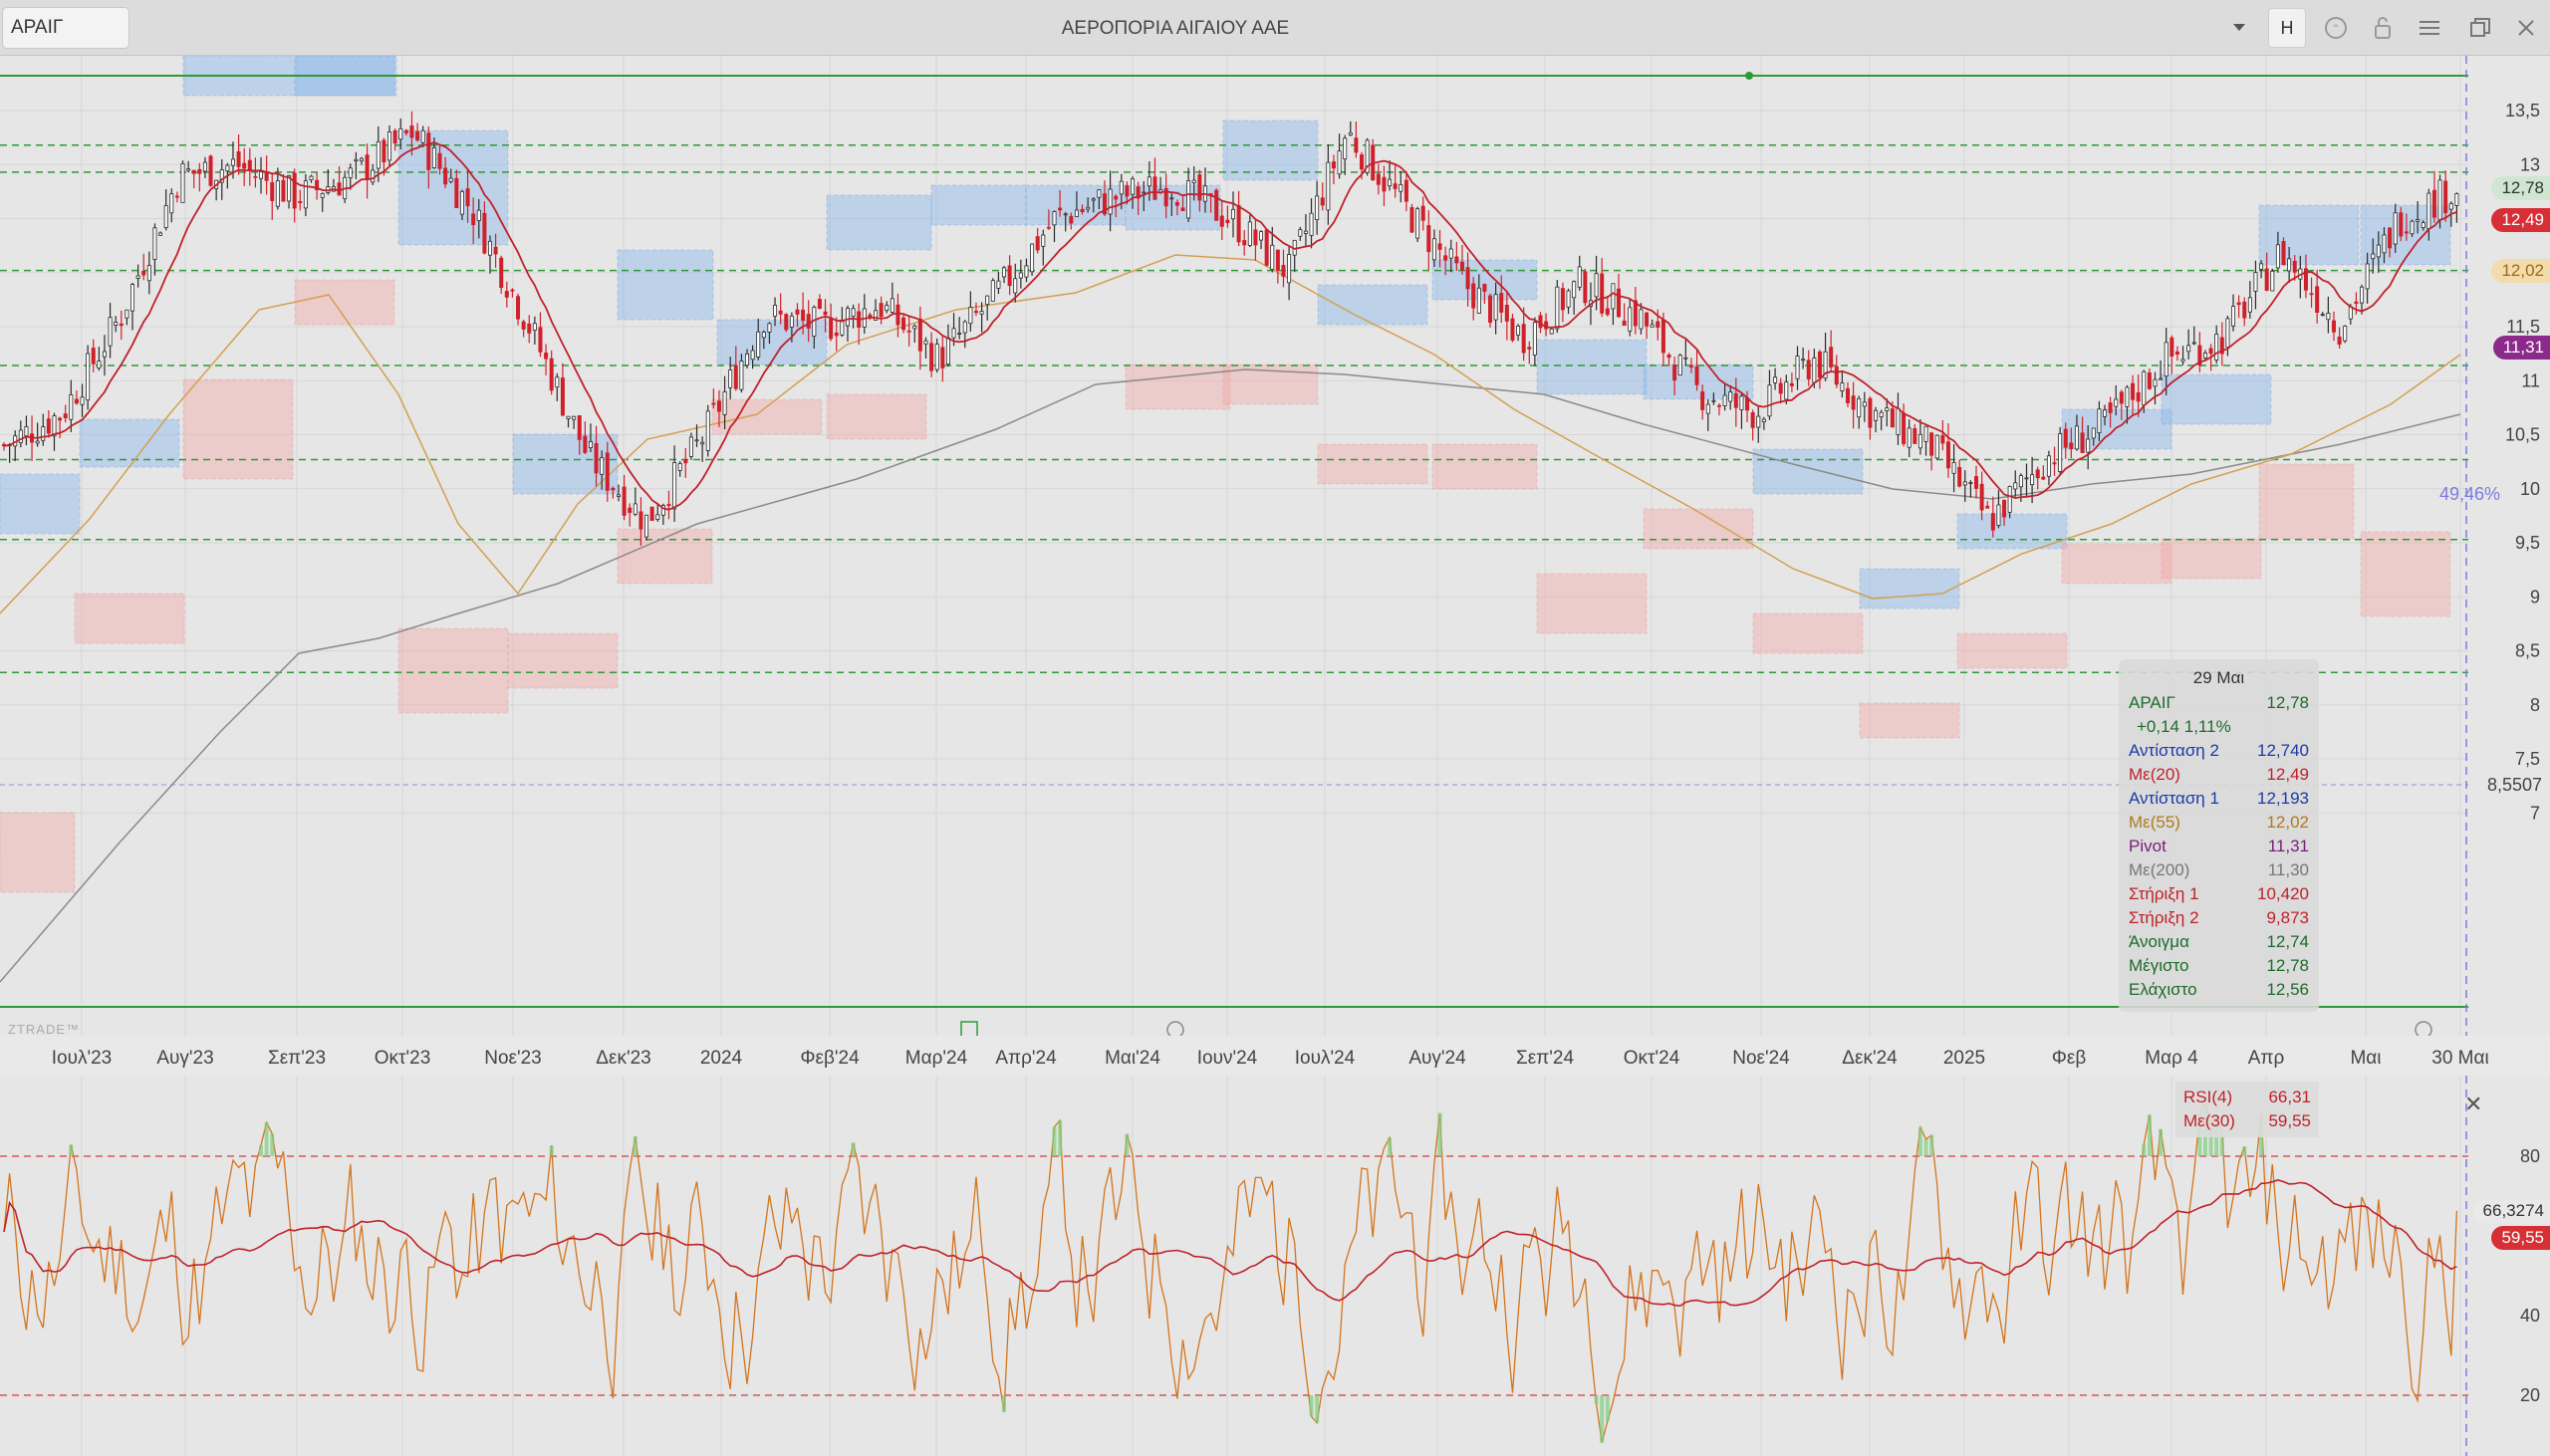  What do you see at coordinates (2383, 28) in the screenshot?
I see `lock-icon` at bounding box center [2383, 28].